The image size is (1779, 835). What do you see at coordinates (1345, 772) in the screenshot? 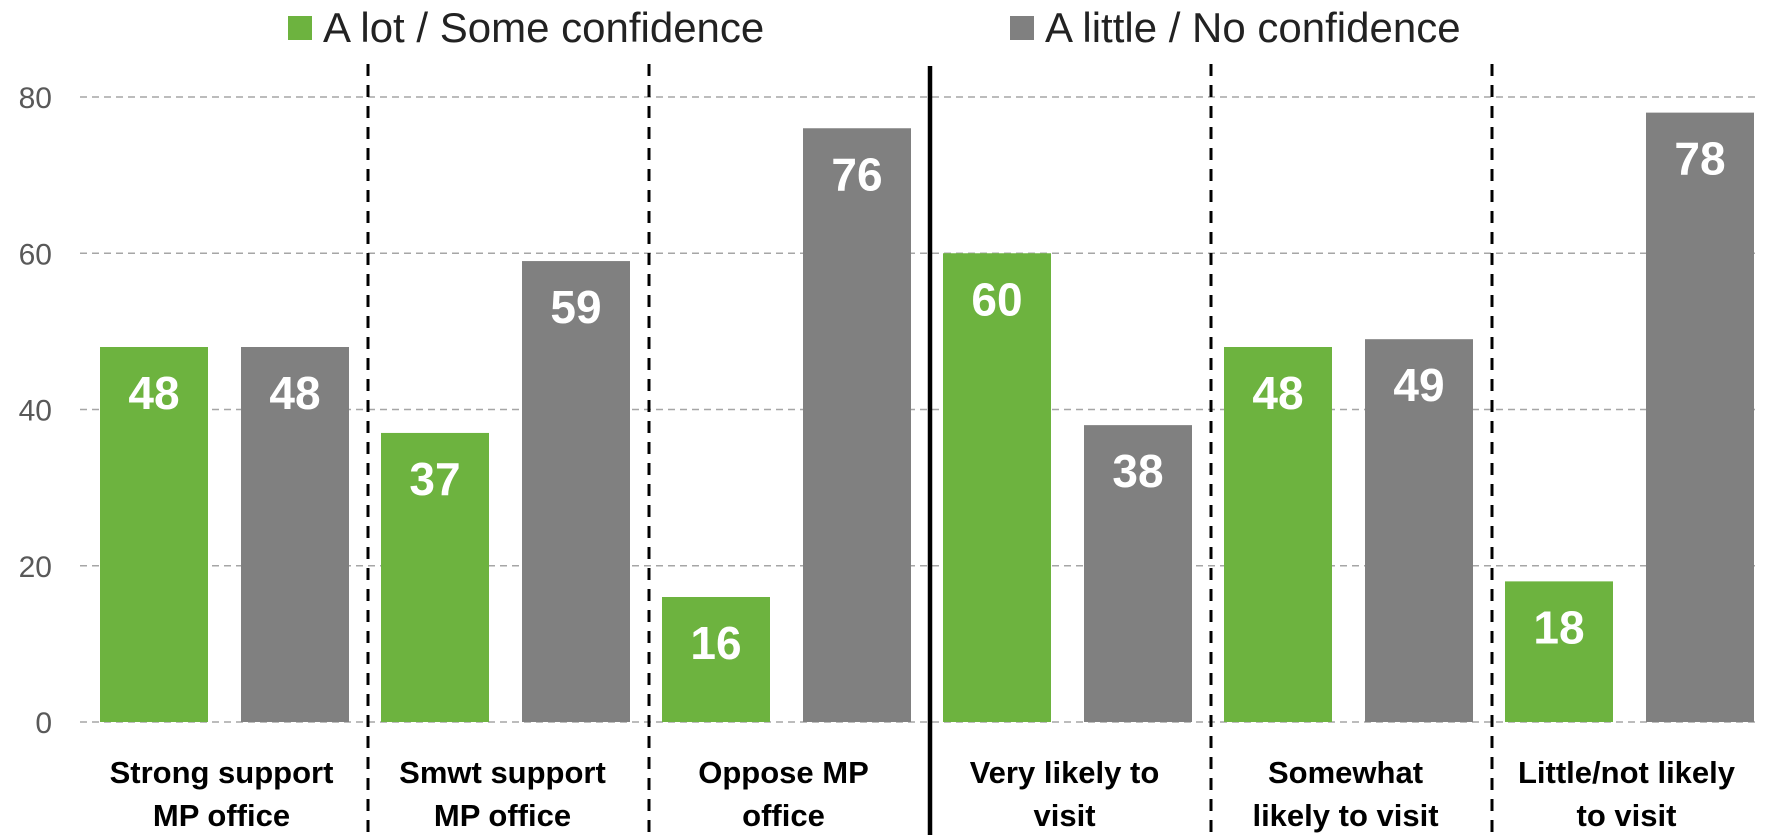
I see `category-label: Somewhat` at bounding box center [1345, 772].